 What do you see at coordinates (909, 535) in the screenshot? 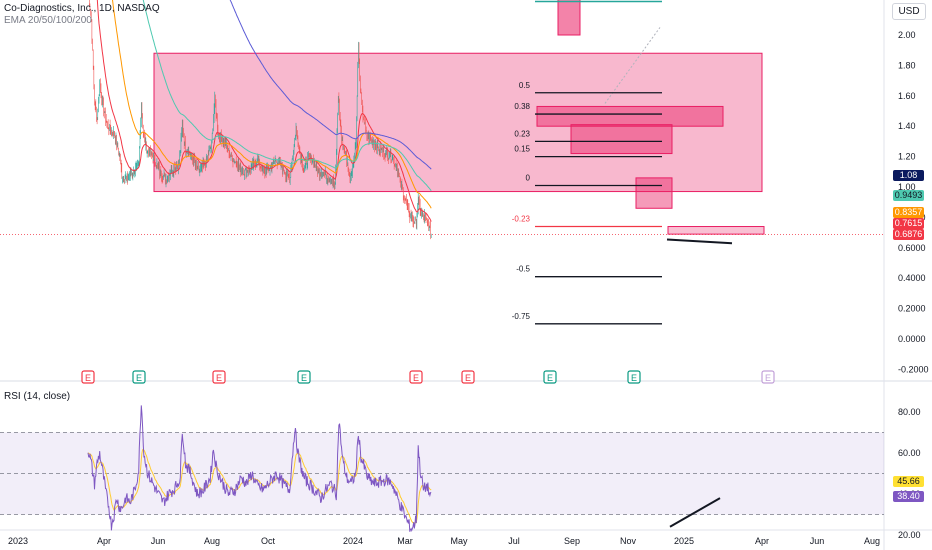
I see `rsi-tick-3: 20.00` at bounding box center [909, 535].